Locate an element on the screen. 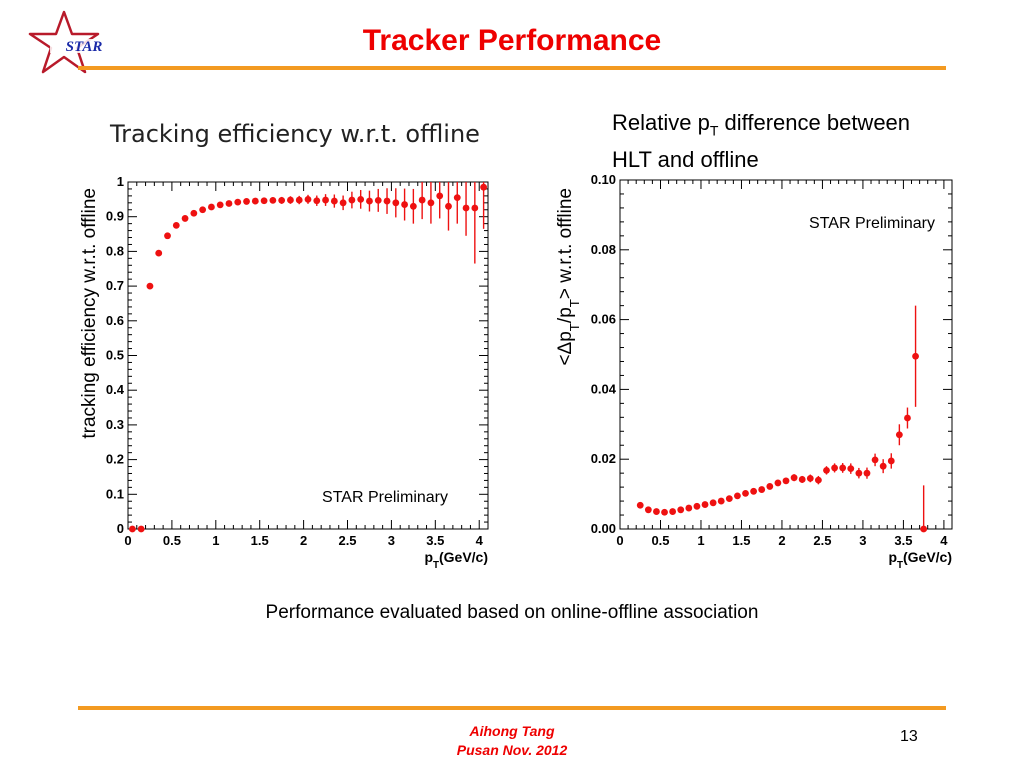 This screenshot has height=768, width=1024. page-number: 13 is located at coordinates (909, 736).